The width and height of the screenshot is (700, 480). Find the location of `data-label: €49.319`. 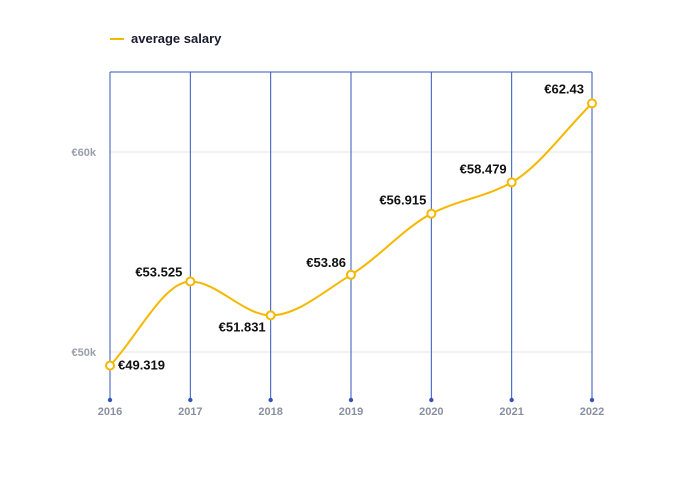

data-label: €49.319 is located at coordinates (141, 365).